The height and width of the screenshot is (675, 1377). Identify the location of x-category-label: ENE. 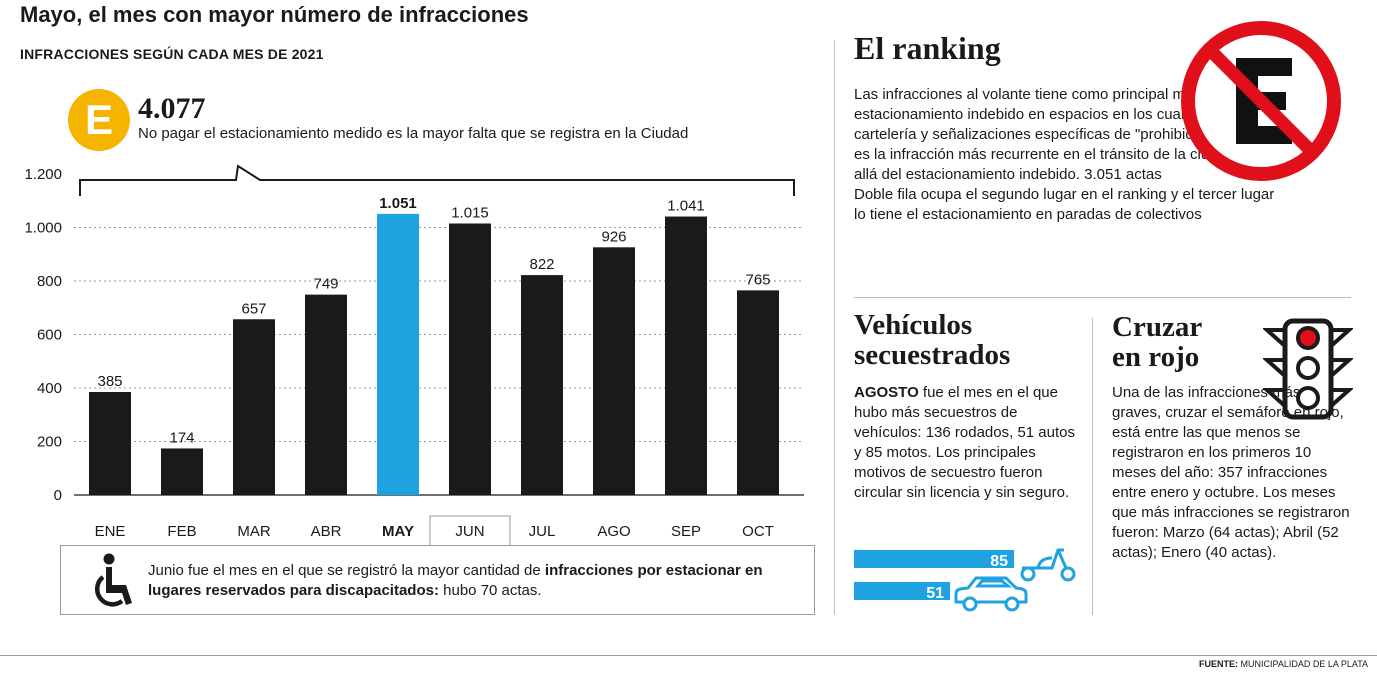
(110, 531).